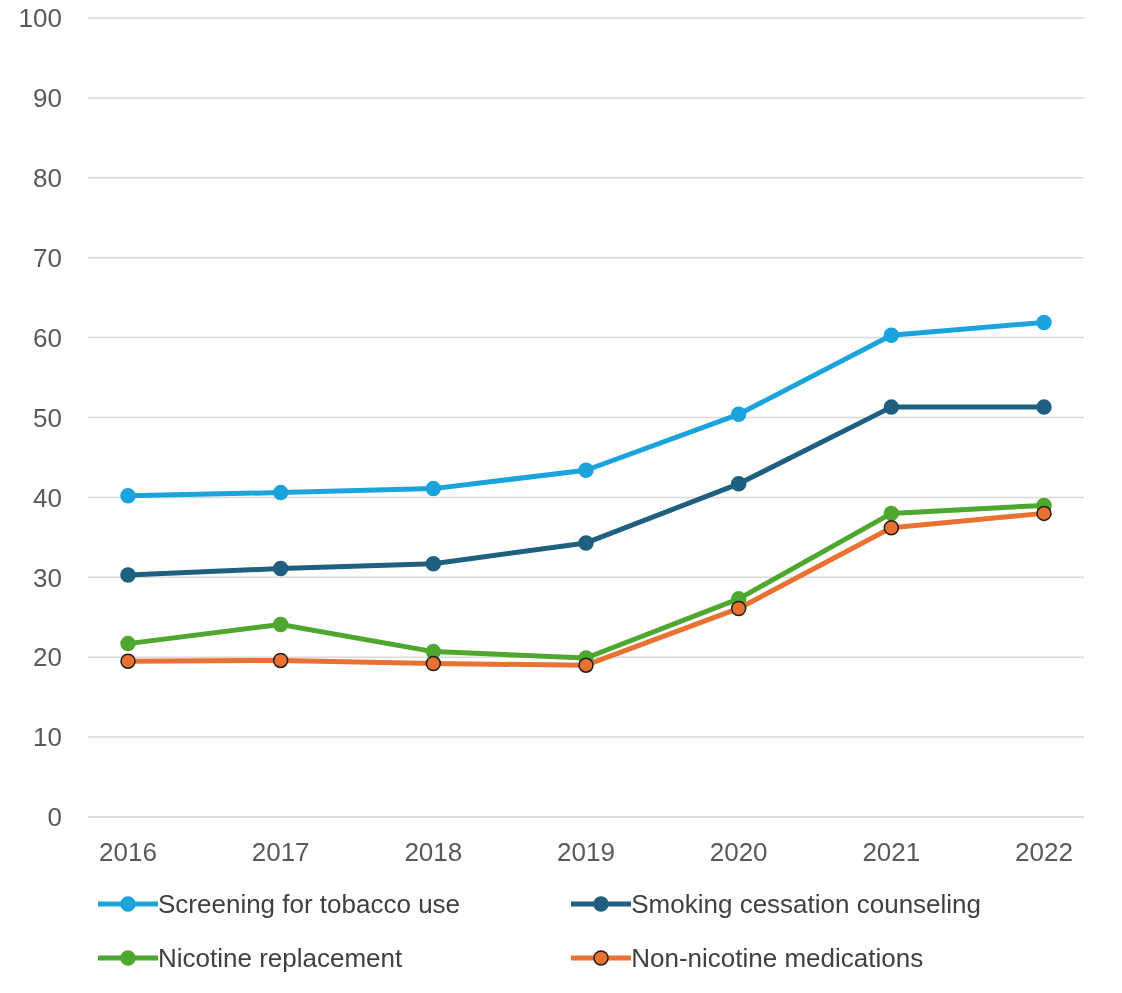  What do you see at coordinates (806, 904) in the screenshot?
I see `legend-label: Smoking cessation counseling` at bounding box center [806, 904].